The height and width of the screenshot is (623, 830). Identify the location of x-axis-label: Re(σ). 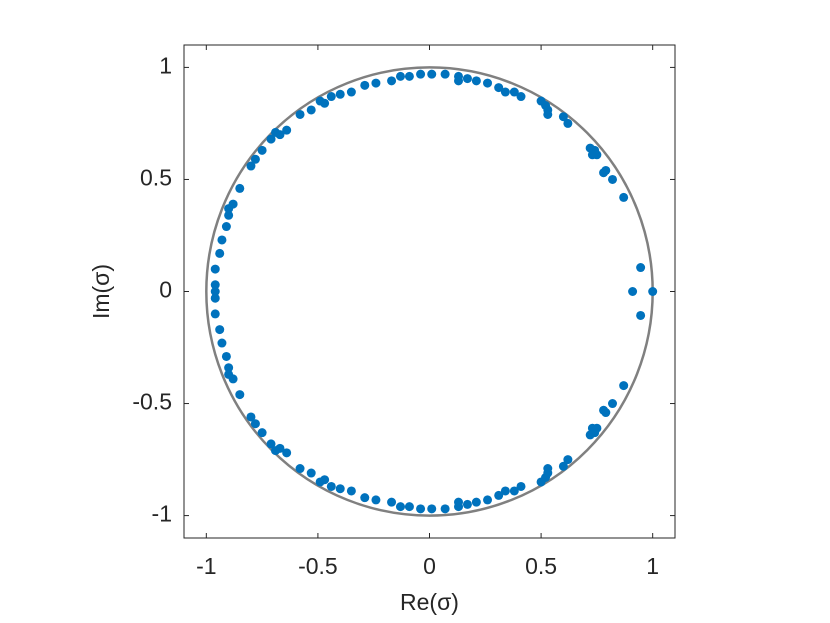
(429, 602).